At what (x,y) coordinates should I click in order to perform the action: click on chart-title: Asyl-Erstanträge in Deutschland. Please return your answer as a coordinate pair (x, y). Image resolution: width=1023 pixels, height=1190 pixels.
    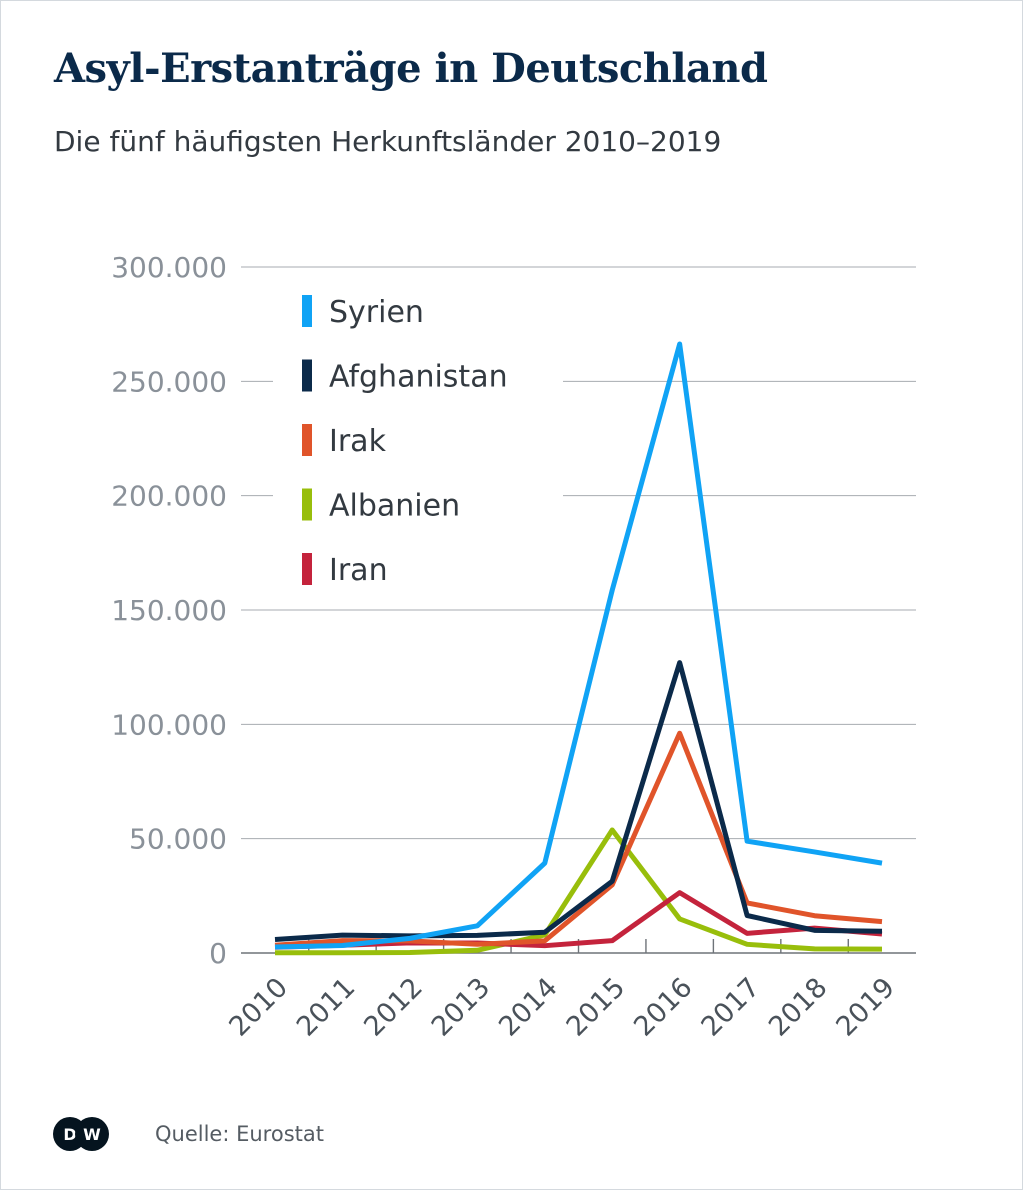
    Looking at the image, I should click on (411, 68).